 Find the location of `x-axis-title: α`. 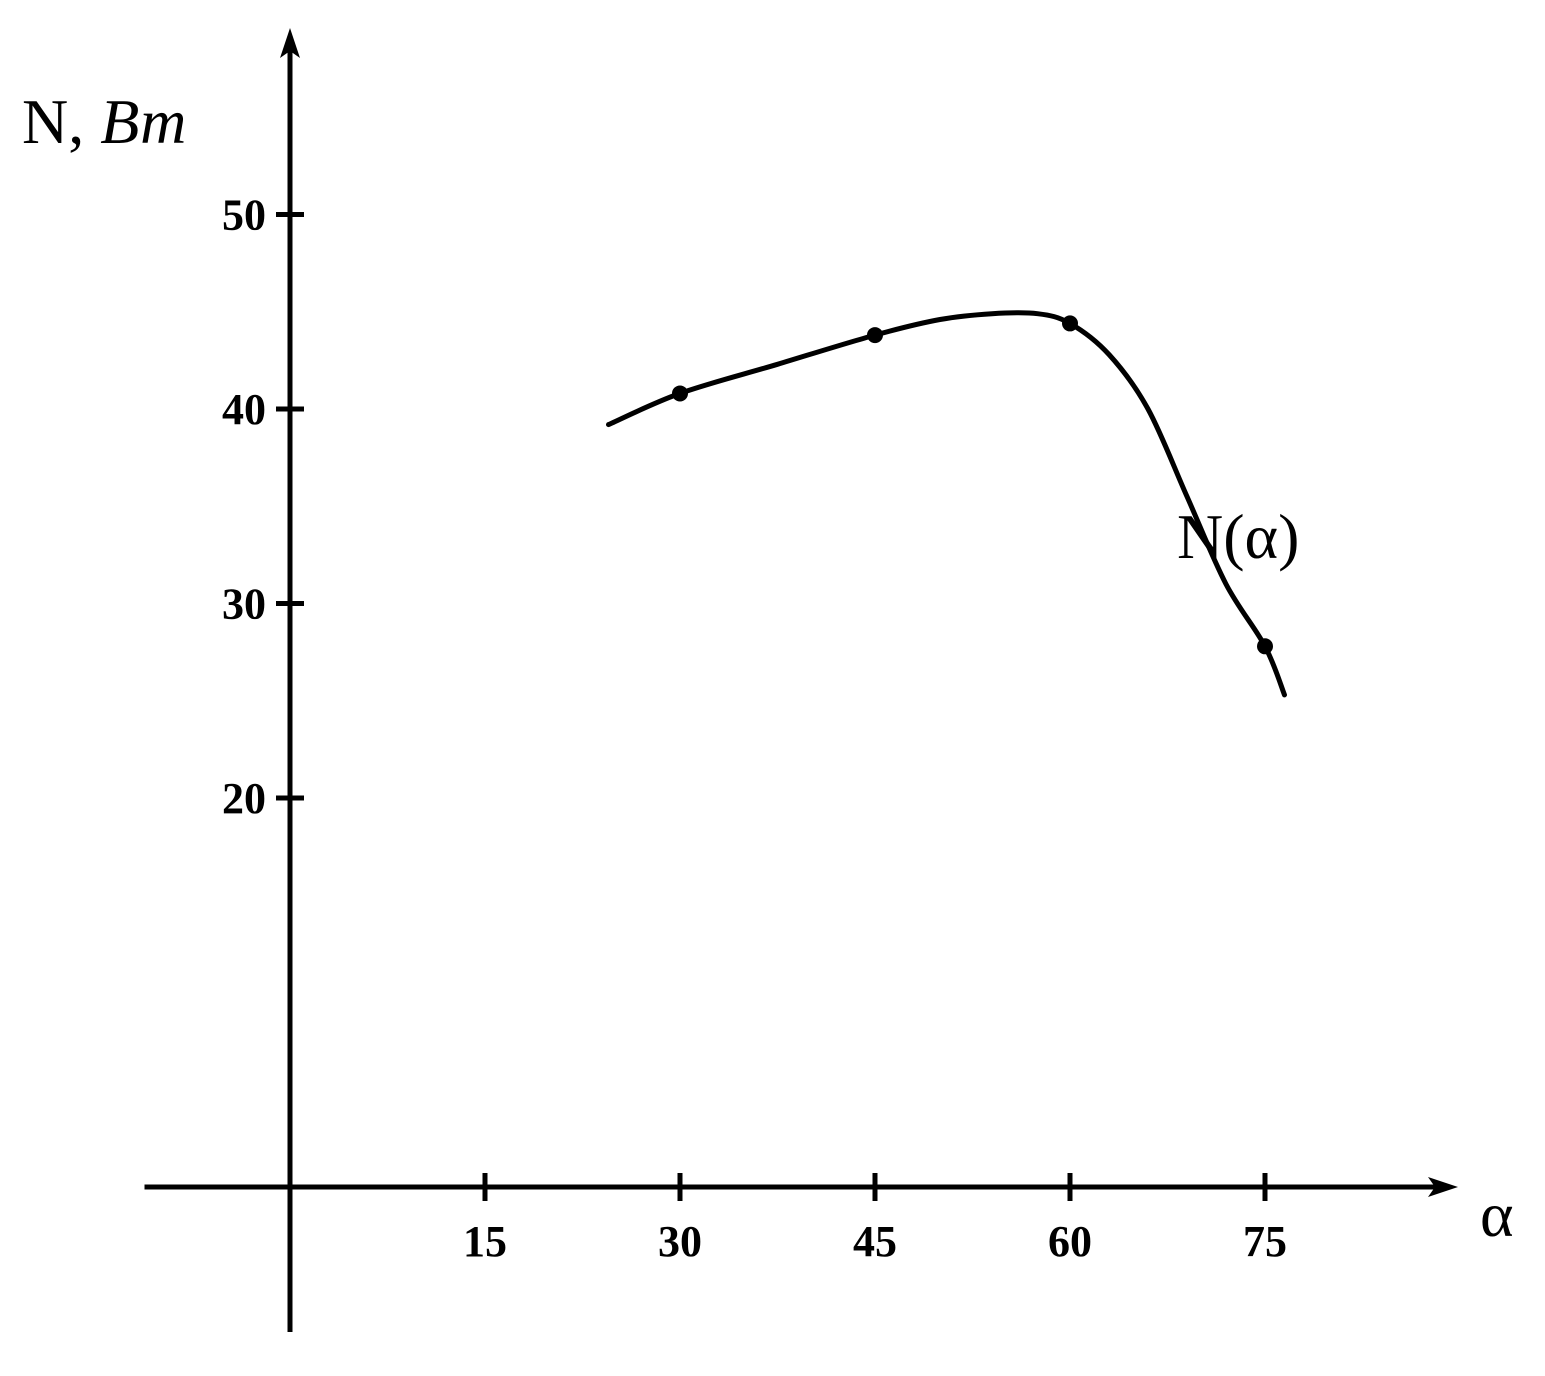

x-axis-title: α is located at coordinates (1497, 1214).